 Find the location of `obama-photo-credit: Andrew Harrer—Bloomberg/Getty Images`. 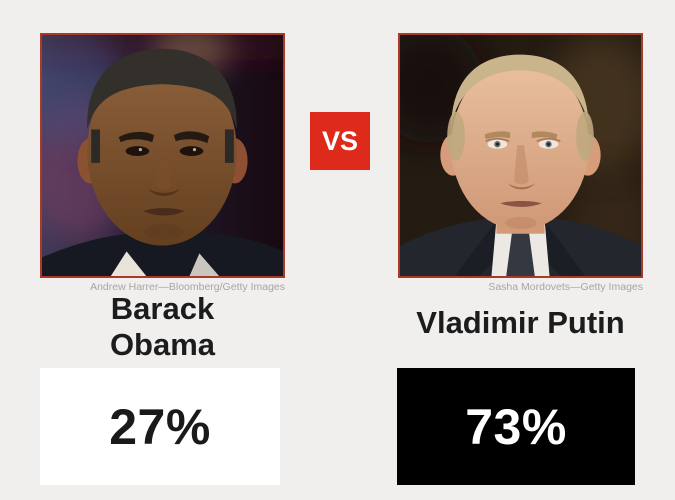

obama-photo-credit: Andrew Harrer—Bloomberg/Getty Images is located at coordinates (187, 287).